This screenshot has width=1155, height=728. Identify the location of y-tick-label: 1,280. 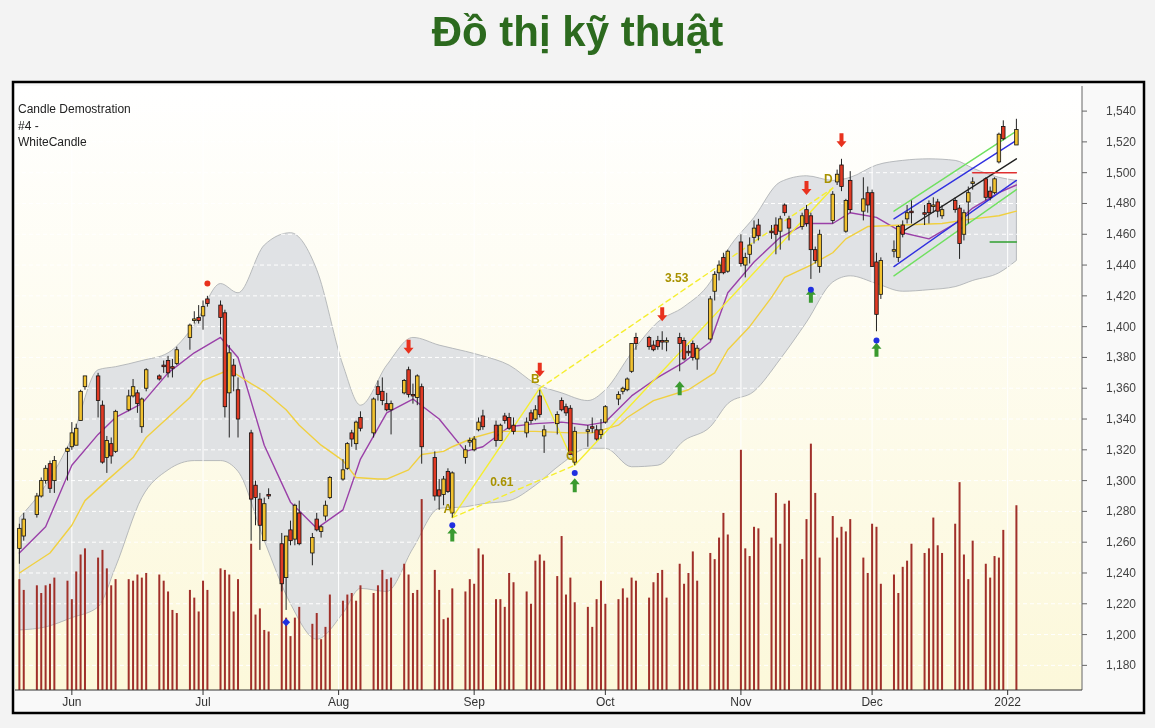
(1121, 511).